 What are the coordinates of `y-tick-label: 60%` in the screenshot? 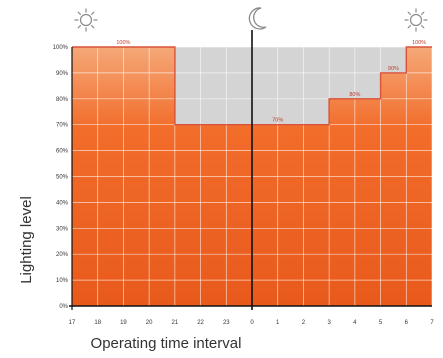 It's located at (62, 152).